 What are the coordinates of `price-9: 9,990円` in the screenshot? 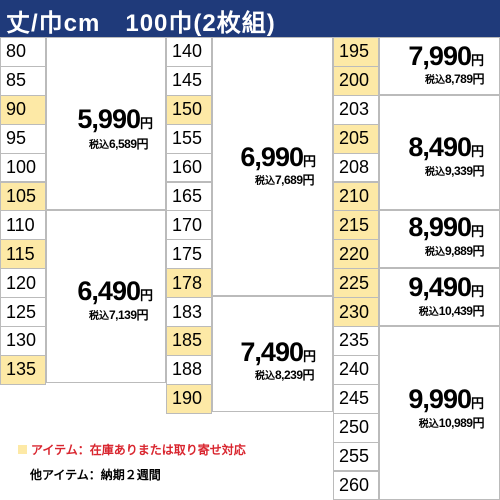 It's located at (446, 399).